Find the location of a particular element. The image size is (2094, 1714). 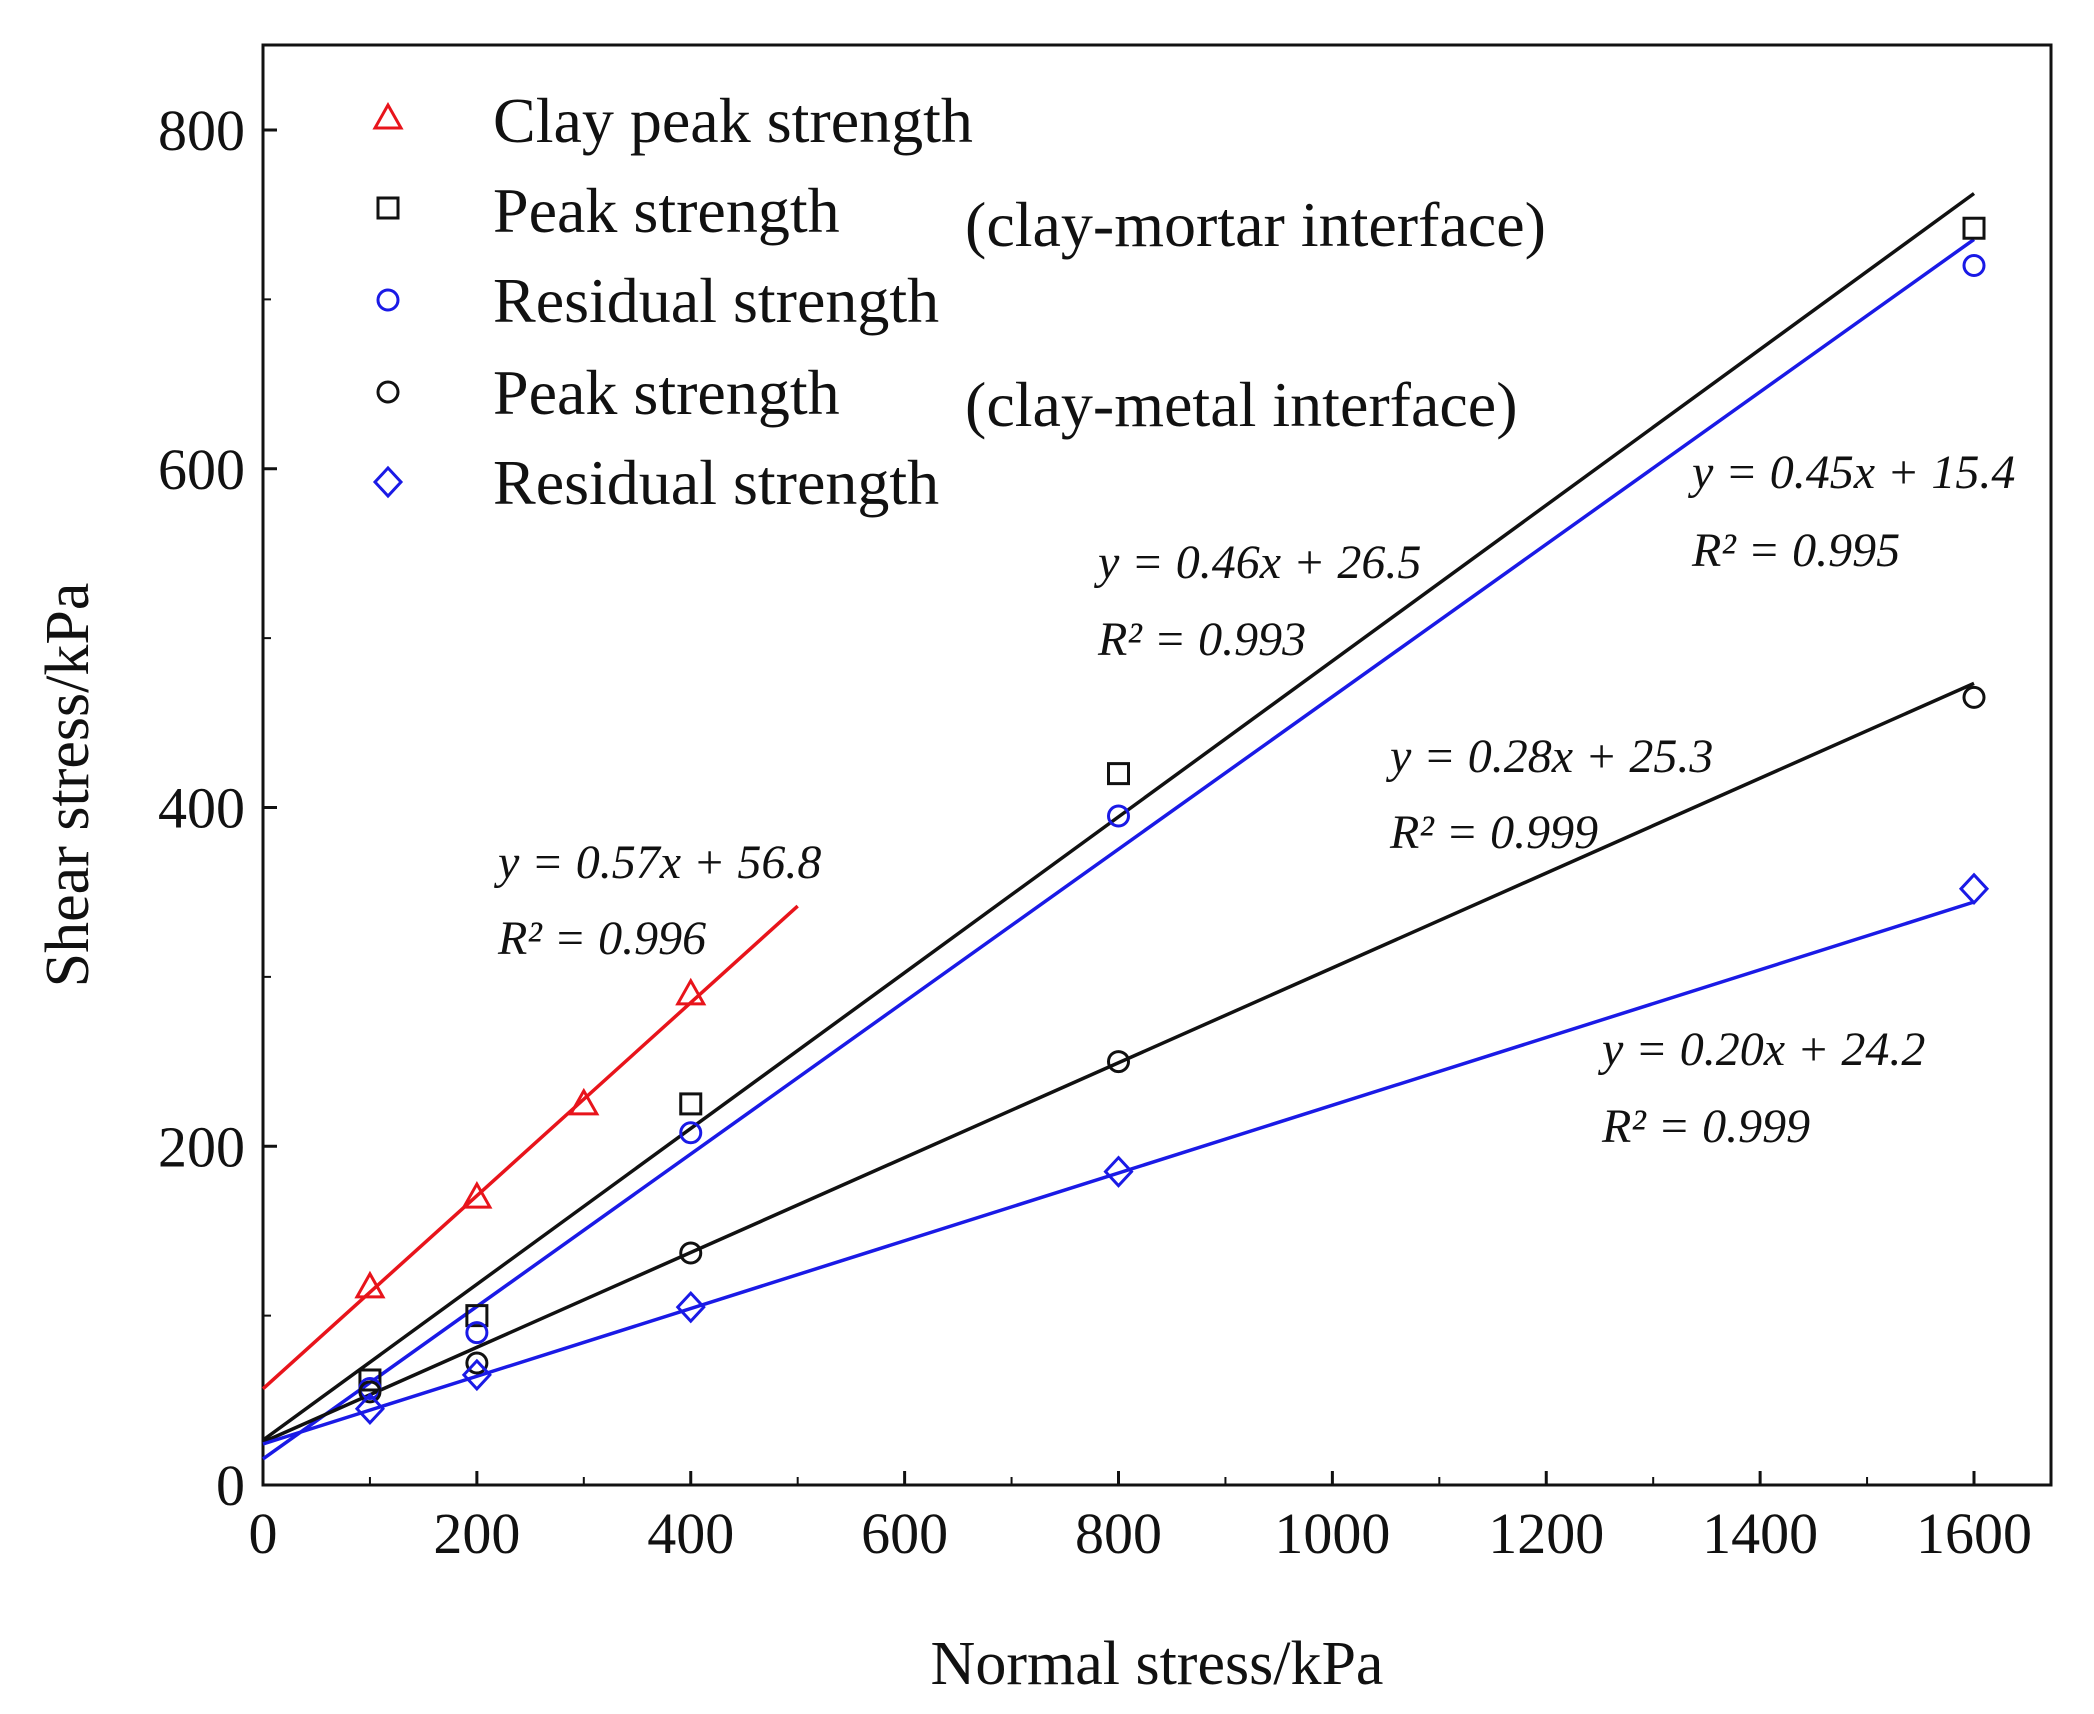

r2-metal-peak: R² = 0.999 is located at coordinates (1493, 832).